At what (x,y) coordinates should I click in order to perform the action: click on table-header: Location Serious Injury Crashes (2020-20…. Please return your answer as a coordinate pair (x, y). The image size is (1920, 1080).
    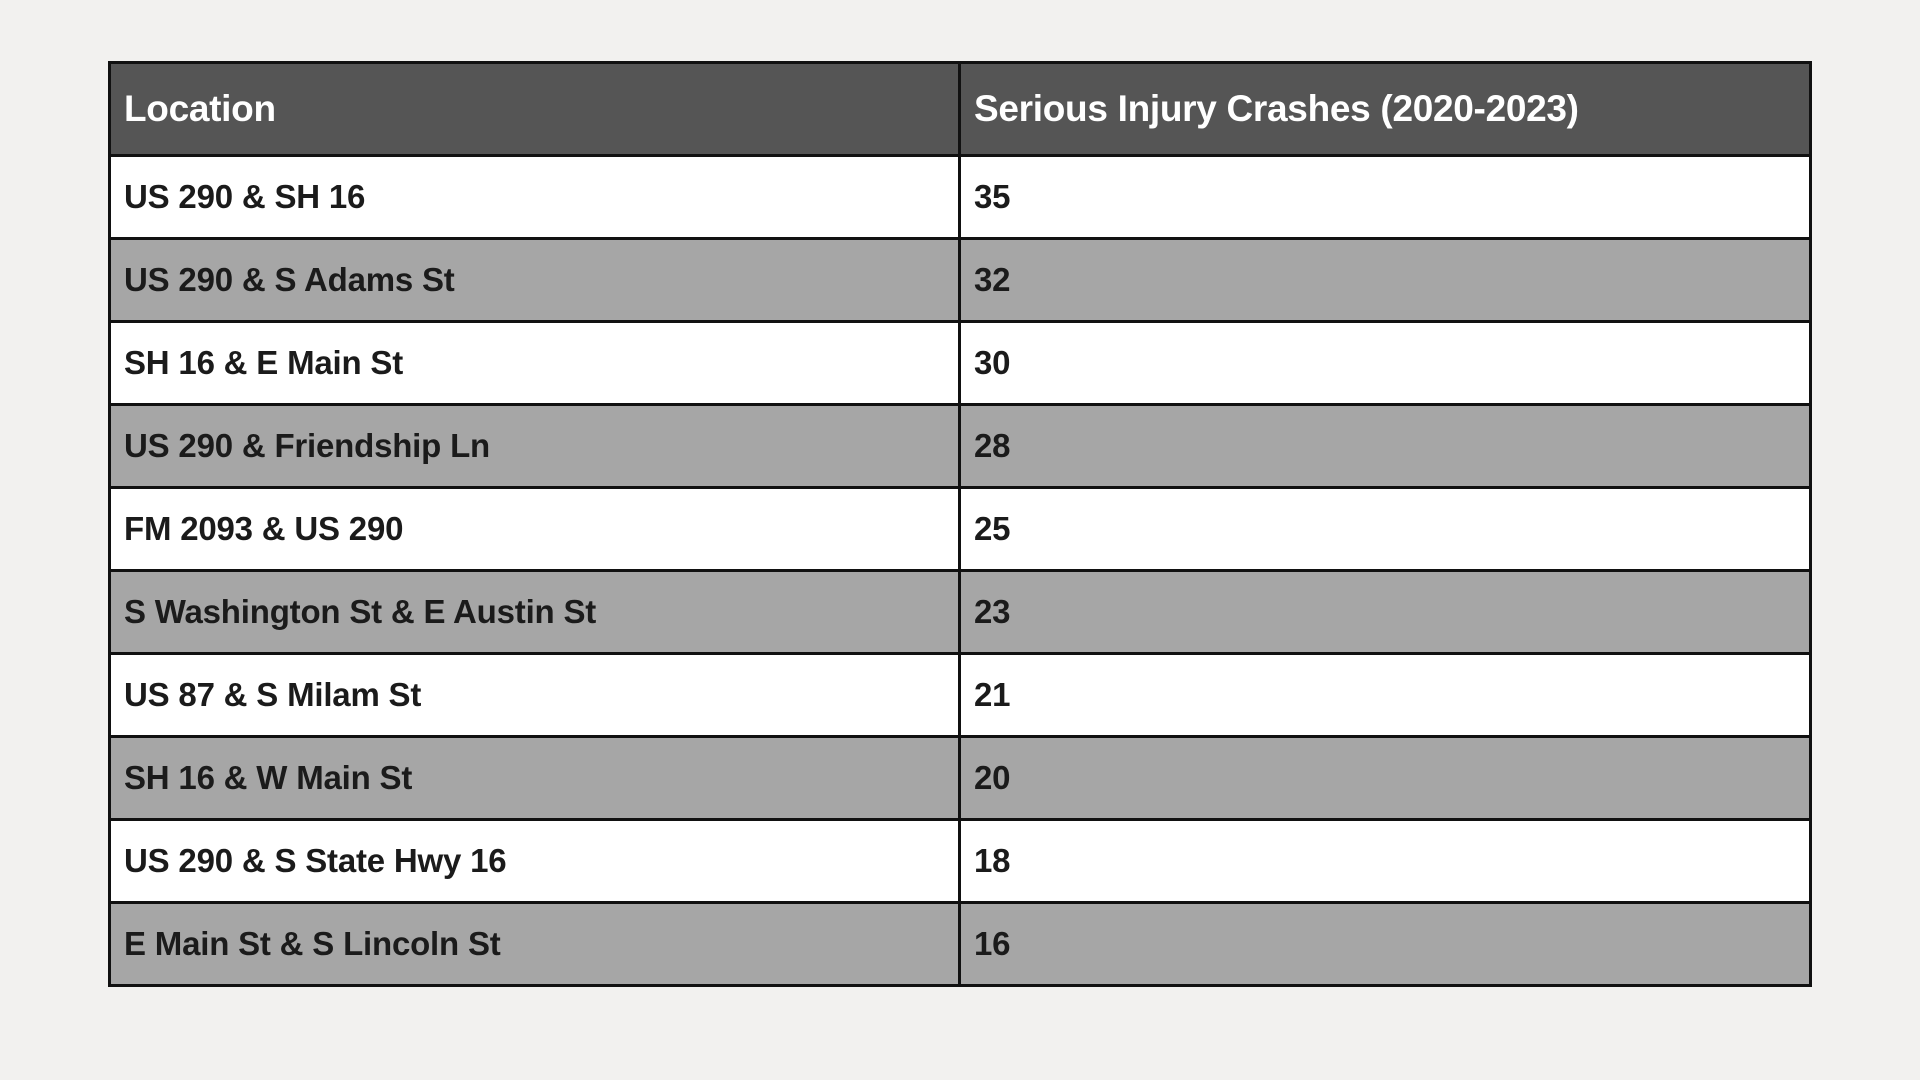
    Looking at the image, I should click on (960, 109).